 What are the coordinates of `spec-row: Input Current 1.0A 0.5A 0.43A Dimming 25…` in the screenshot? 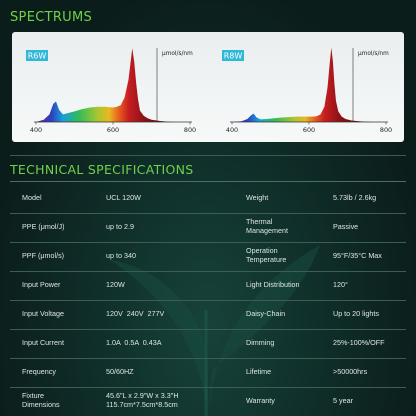 It's located at (208, 342).